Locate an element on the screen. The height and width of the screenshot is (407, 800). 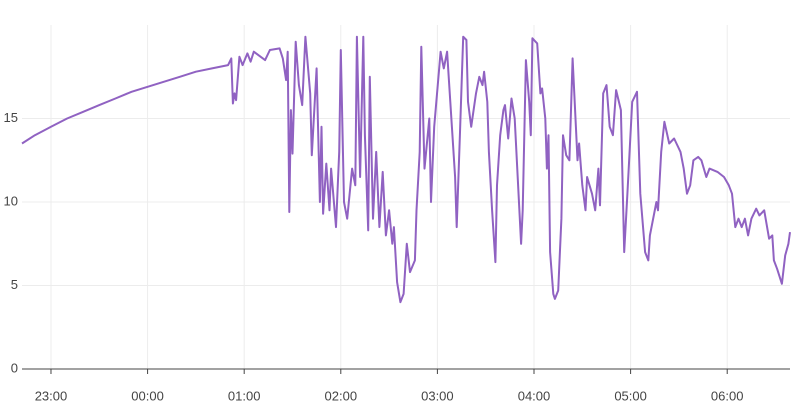
x-tick-label: 00:00 is located at coordinates (147, 395).